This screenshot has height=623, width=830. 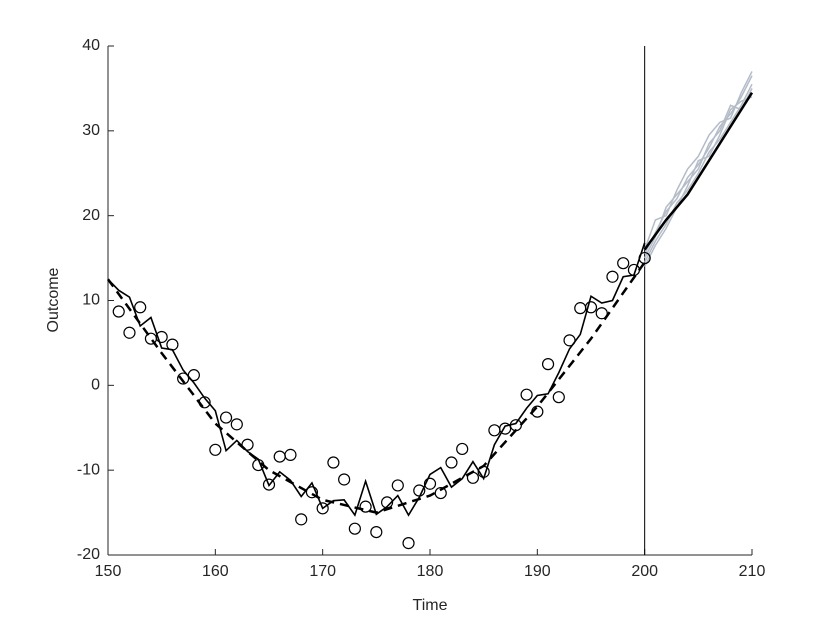 What do you see at coordinates (91, 300) in the screenshot?
I see `y-tick-label: 10` at bounding box center [91, 300].